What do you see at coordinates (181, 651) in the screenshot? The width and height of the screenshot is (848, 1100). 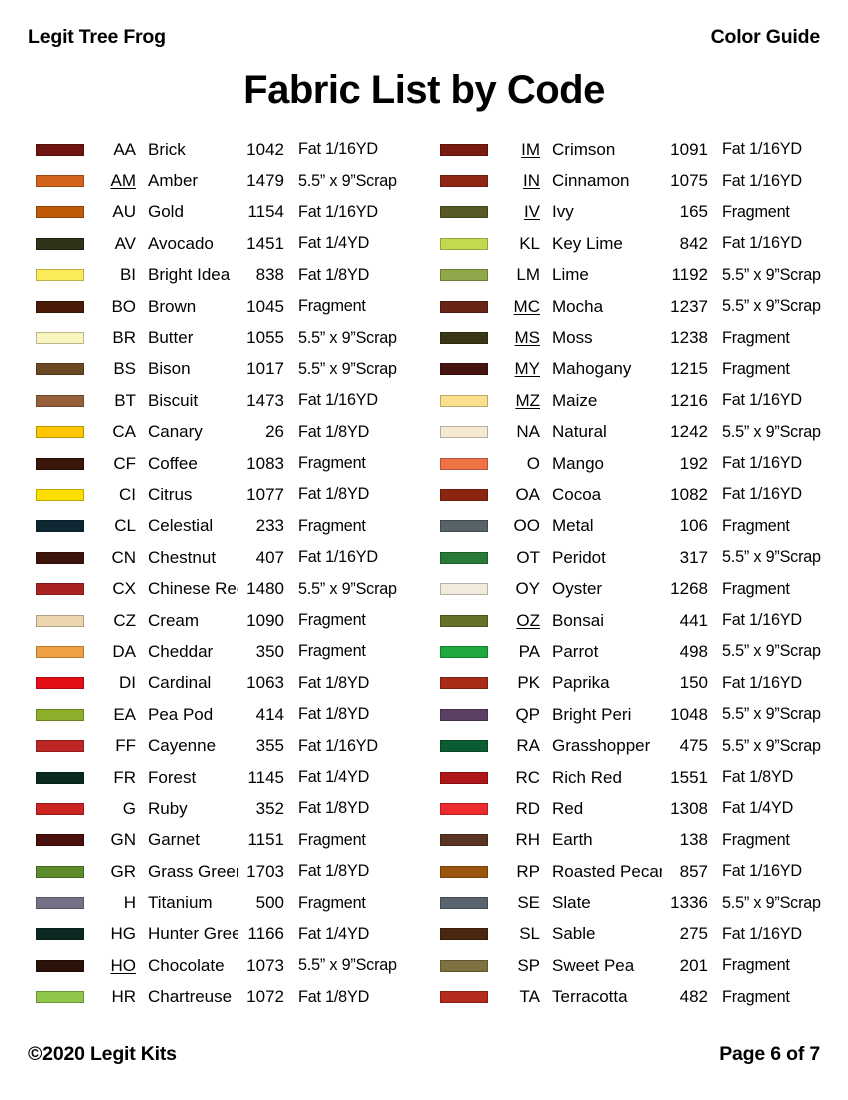 I see `fabric-color-name: Cheddar` at bounding box center [181, 651].